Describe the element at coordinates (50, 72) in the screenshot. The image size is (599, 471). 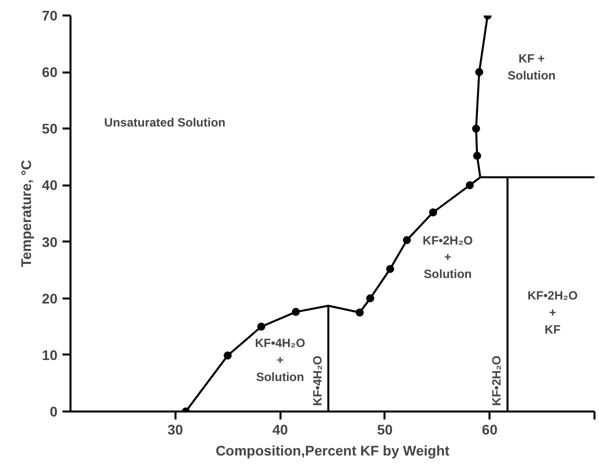
I see `y-tick-label: 60` at that location.